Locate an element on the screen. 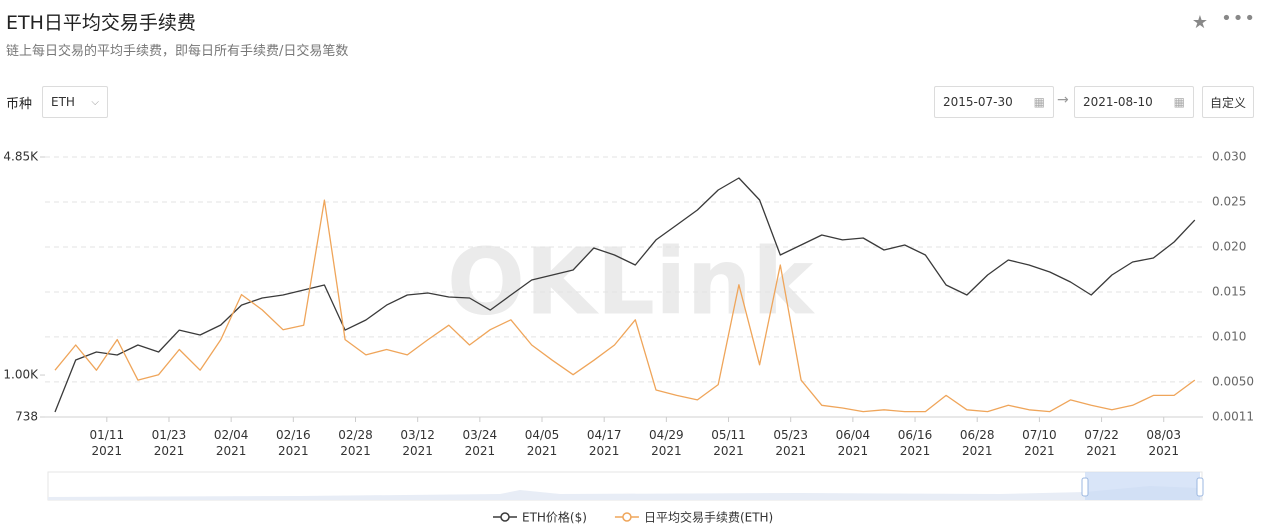 The height and width of the screenshot is (528, 1270). legend-label: ETH价格($) is located at coordinates (554, 517).